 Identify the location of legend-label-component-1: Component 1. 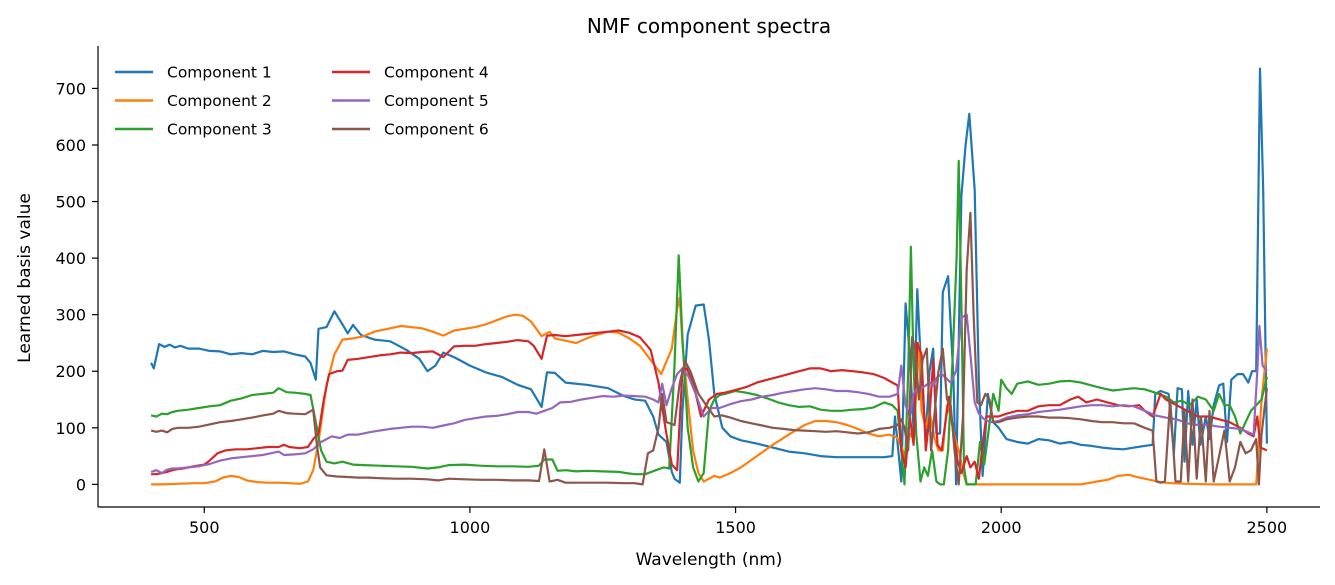
(219, 73).